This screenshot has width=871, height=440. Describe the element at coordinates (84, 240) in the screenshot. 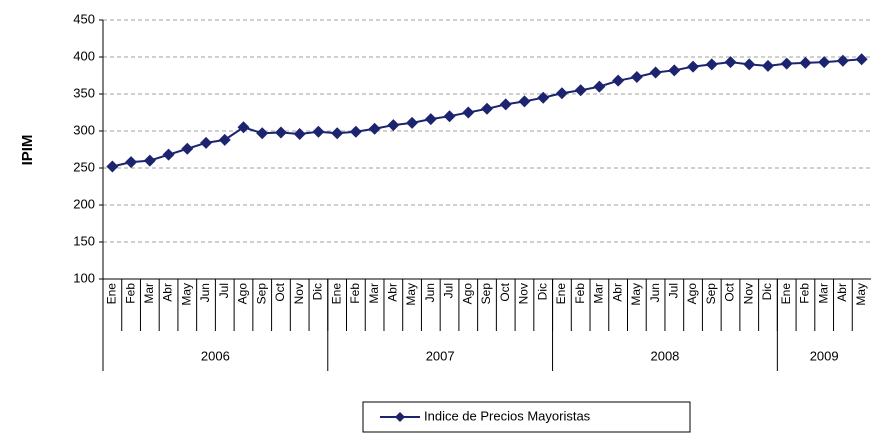

I see `y-tick-label: 150` at that location.